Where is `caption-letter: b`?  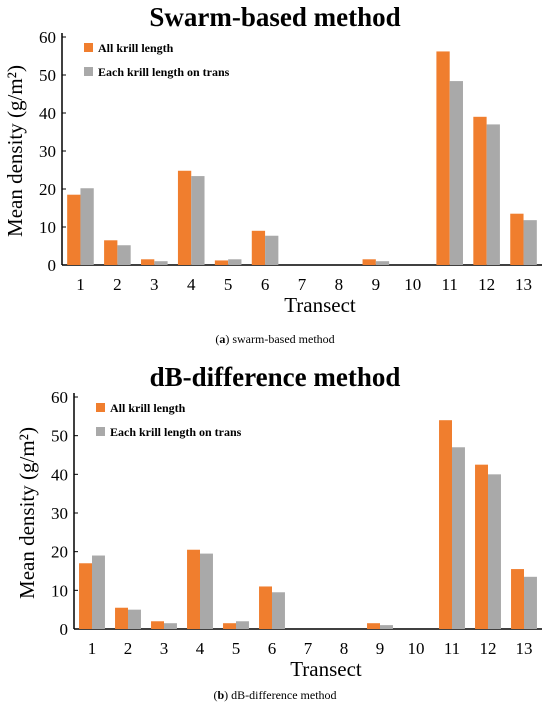
caption-letter: b is located at coordinates (221, 695).